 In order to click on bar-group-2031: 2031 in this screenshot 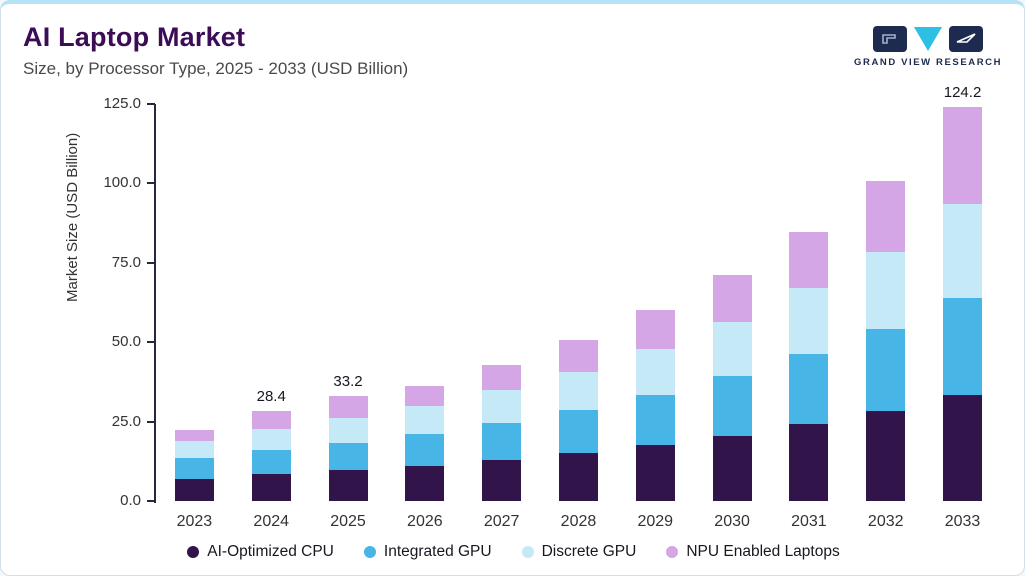, I will do `click(809, 317)`.